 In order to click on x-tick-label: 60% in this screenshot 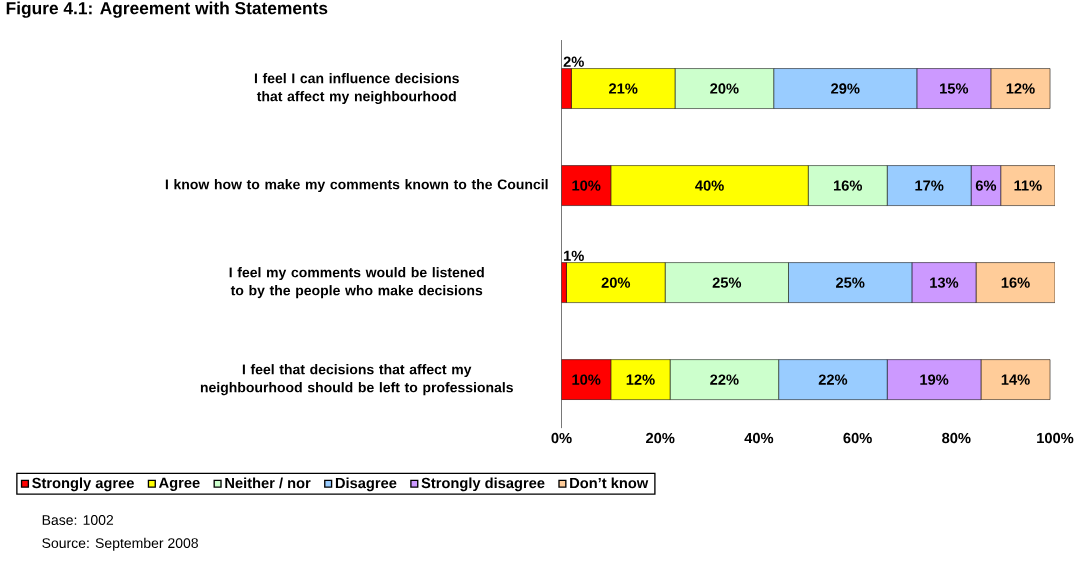, I will do `click(857, 438)`.